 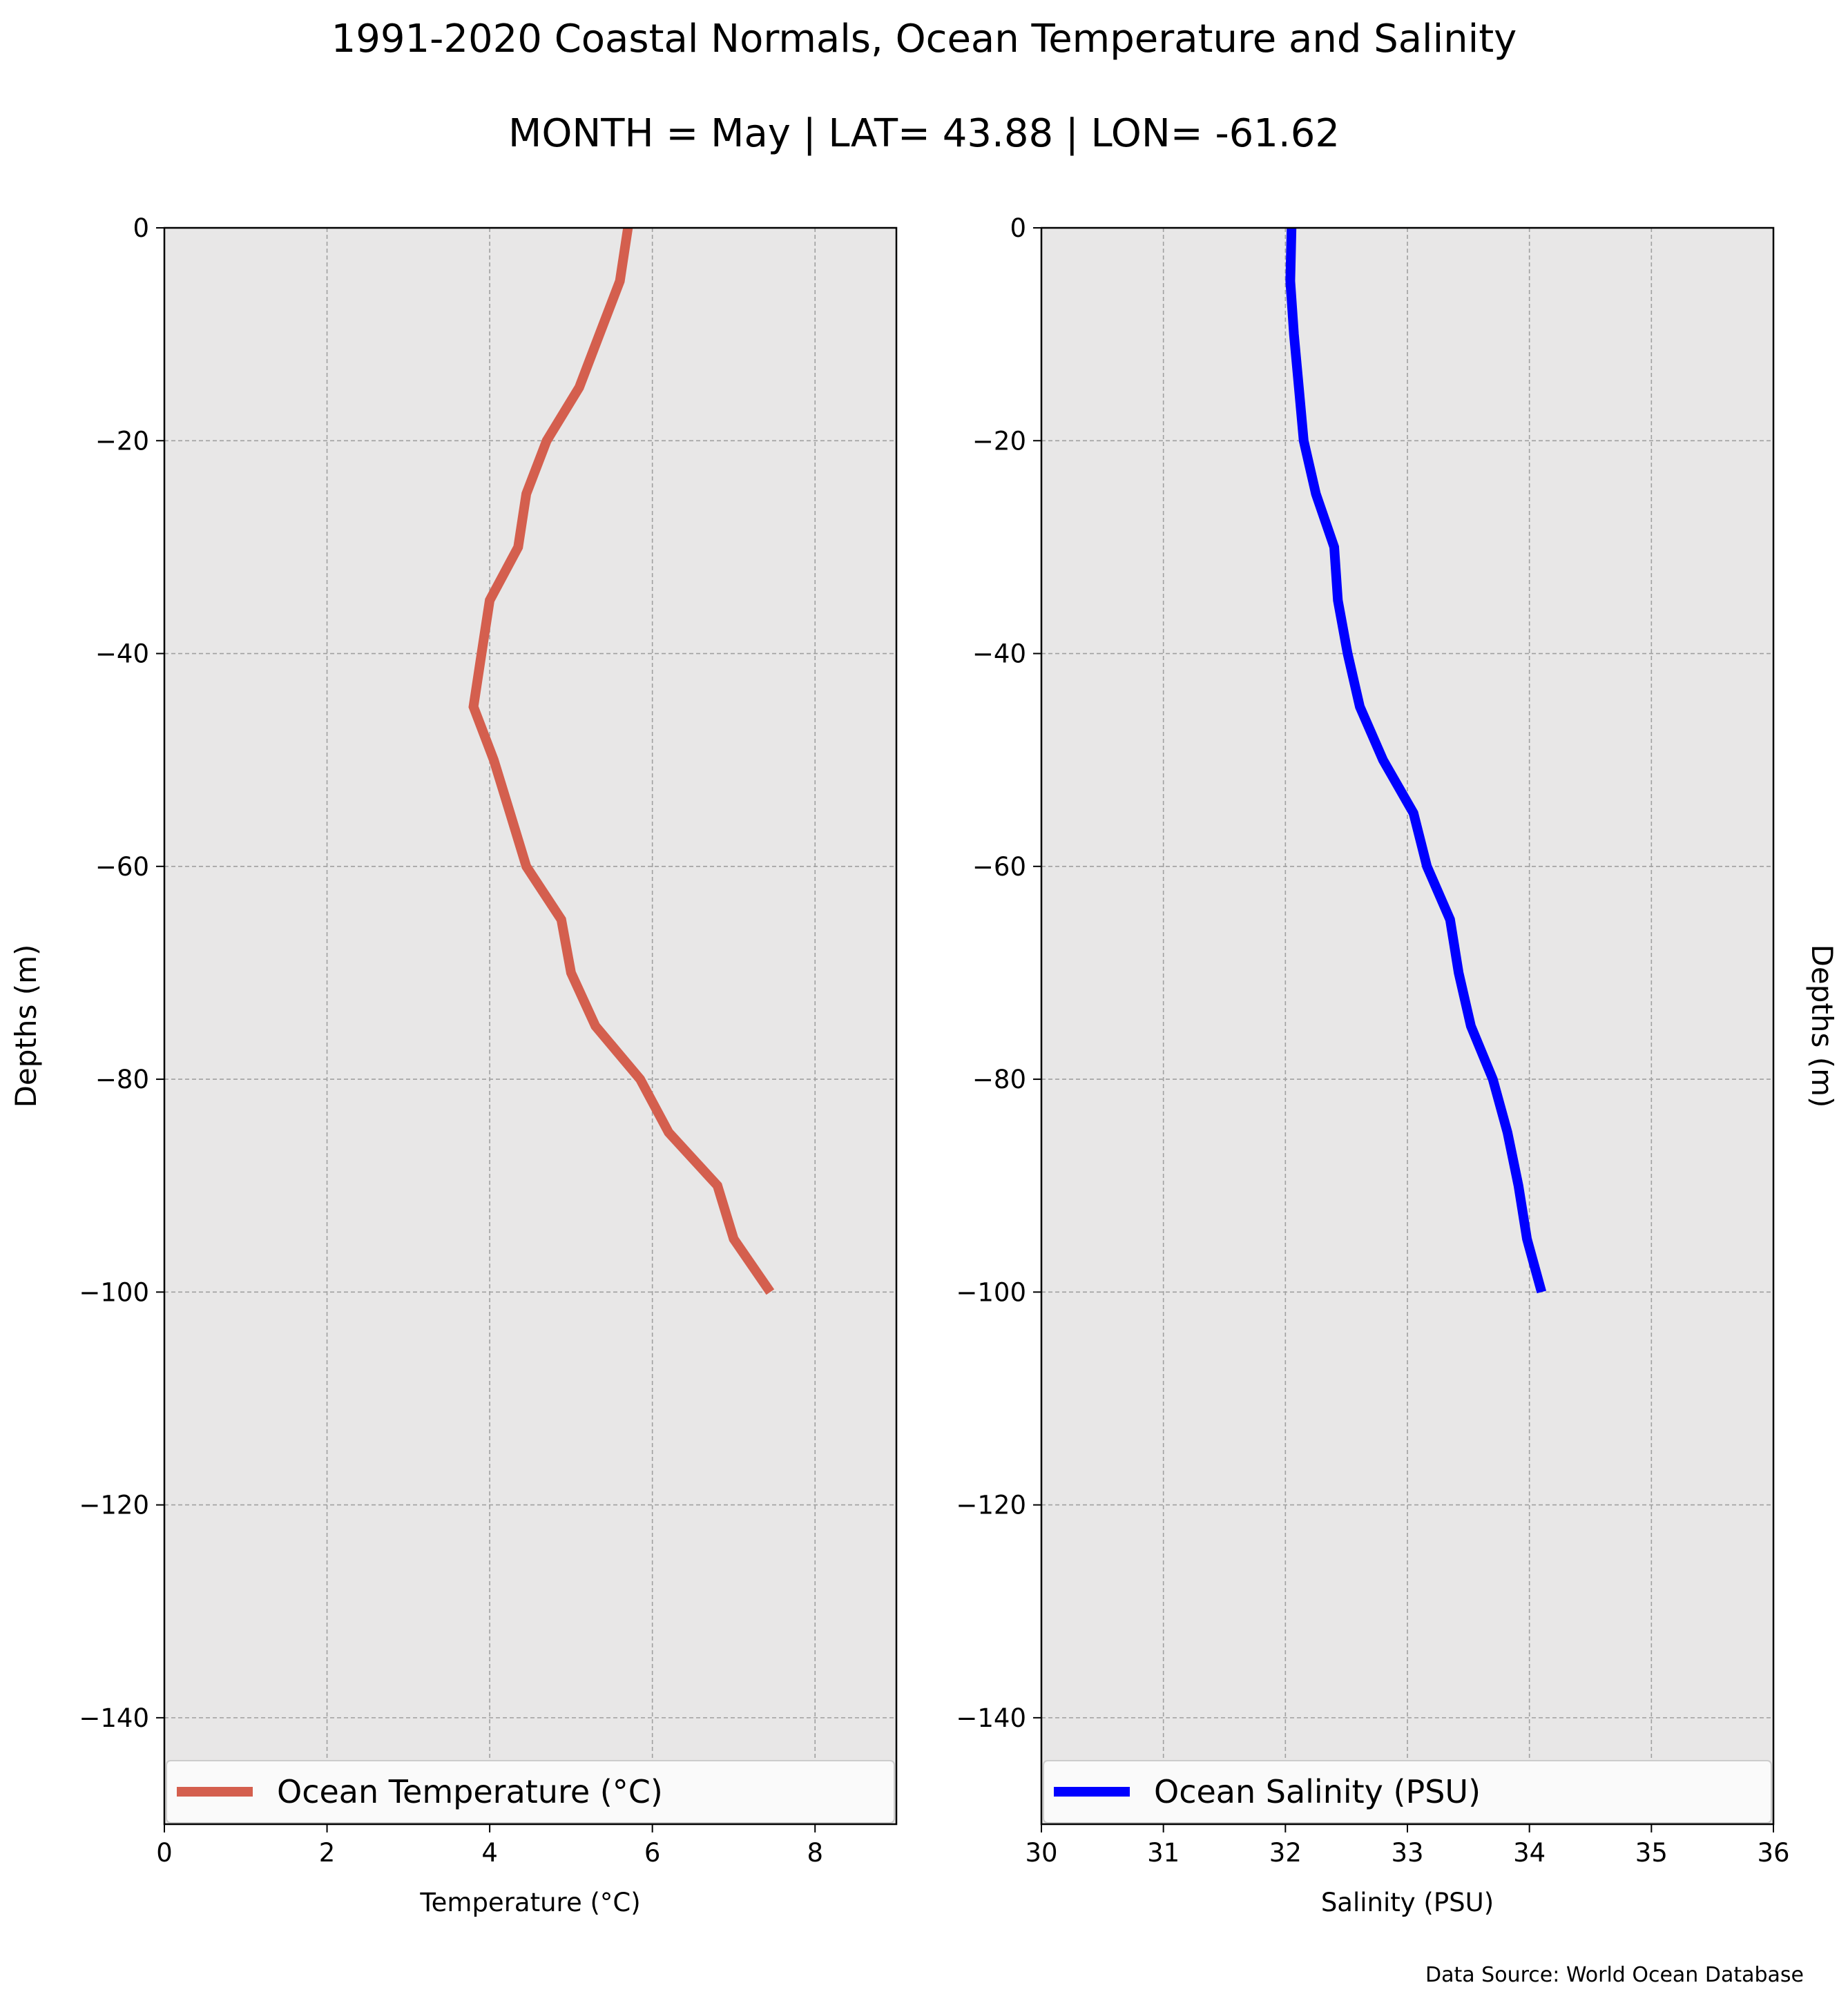 What do you see at coordinates (327, 1853) in the screenshot?
I see `temperature-x-tick-label: 2` at bounding box center [327, 1853].